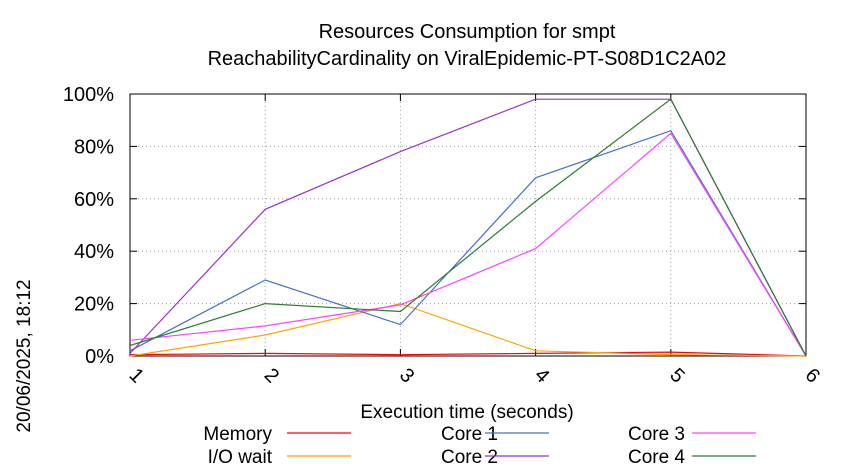 The image size is (850, 475). I want to click on x-tick-label: 1, so click(136, 375).